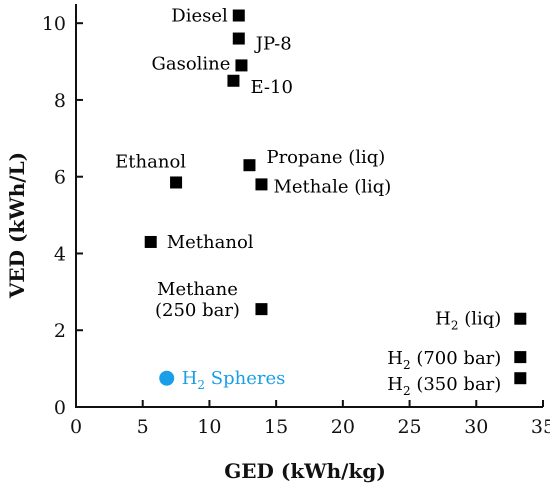 This screenshot has width=550, height=492. What do you see at coordinates (476, 427) in the screenshot?
I see `x-tick-label: 30` at bounding box center [476, 427].